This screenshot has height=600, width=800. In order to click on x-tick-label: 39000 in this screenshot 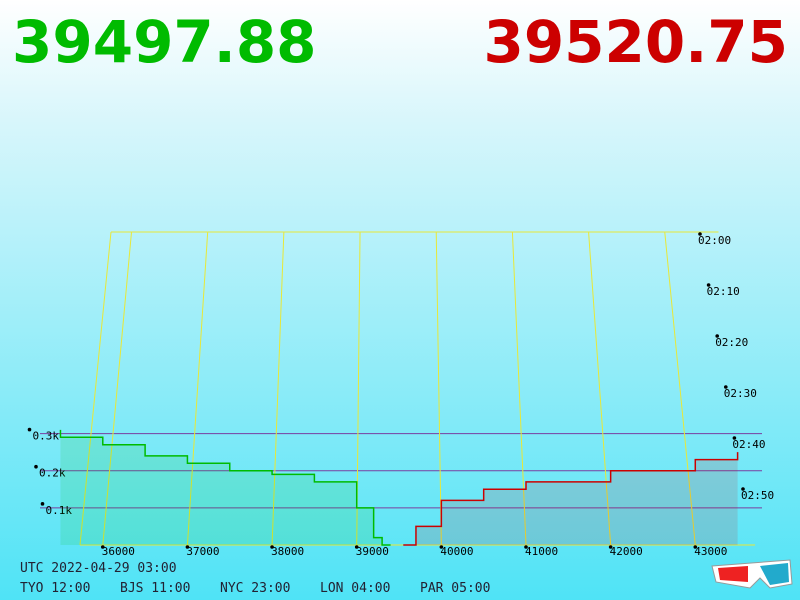, I will do `click(372, 551)`.